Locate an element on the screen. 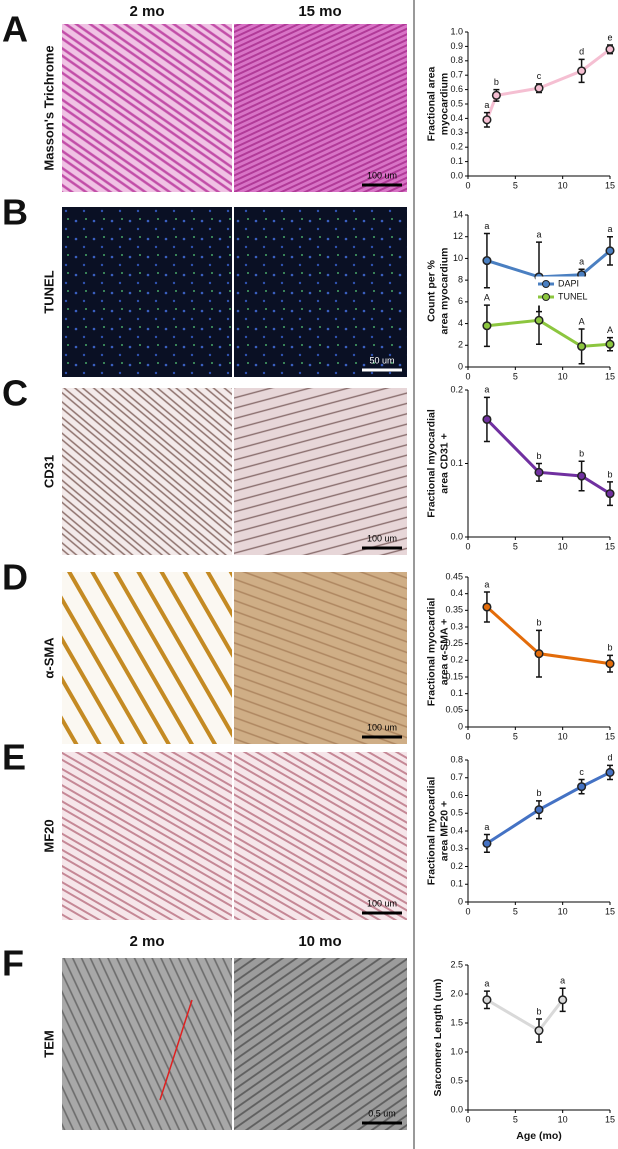  y-axis-label: area α-SMA + is located at coordinates (444, 652).